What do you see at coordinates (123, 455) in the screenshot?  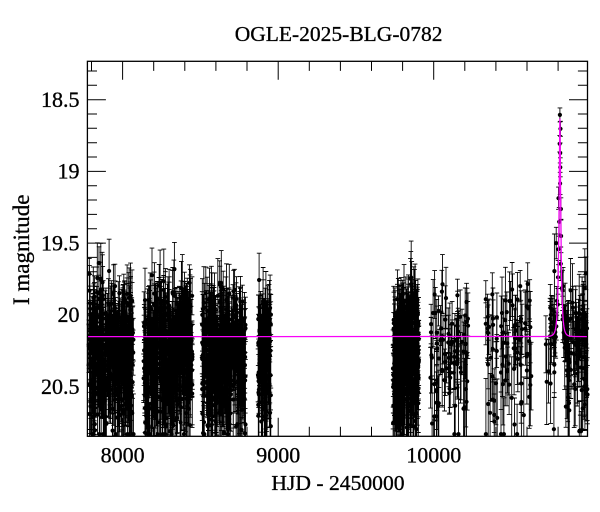 I see `svg-text: 8000` at bounding box center [123, 455].